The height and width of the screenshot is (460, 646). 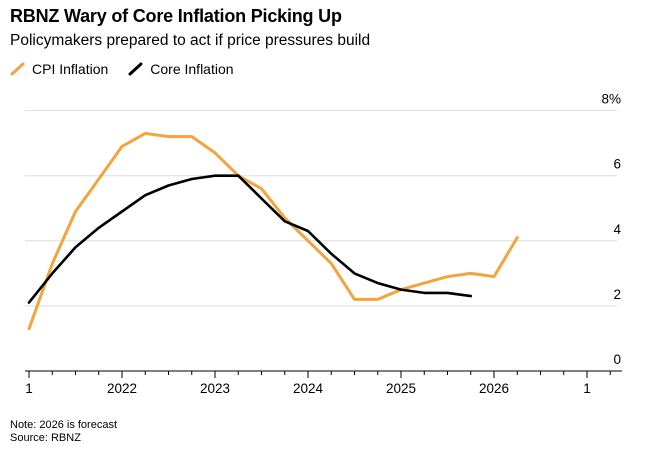 What do you see at coordinates (122, 388) in the screenshot?
I see `x-axis-label: 2022` at bounding box center [122, 388].